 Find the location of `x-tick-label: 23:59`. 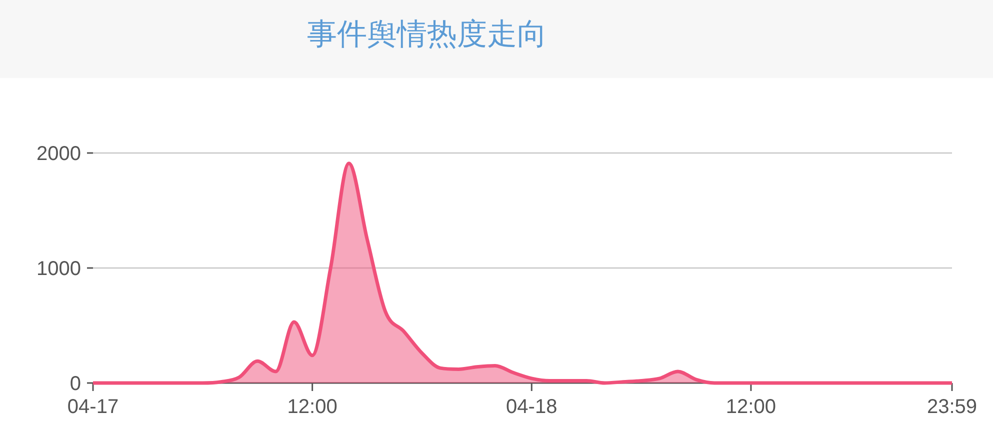

x-tick-label: 23:59 is located at coordinates (952, 407).